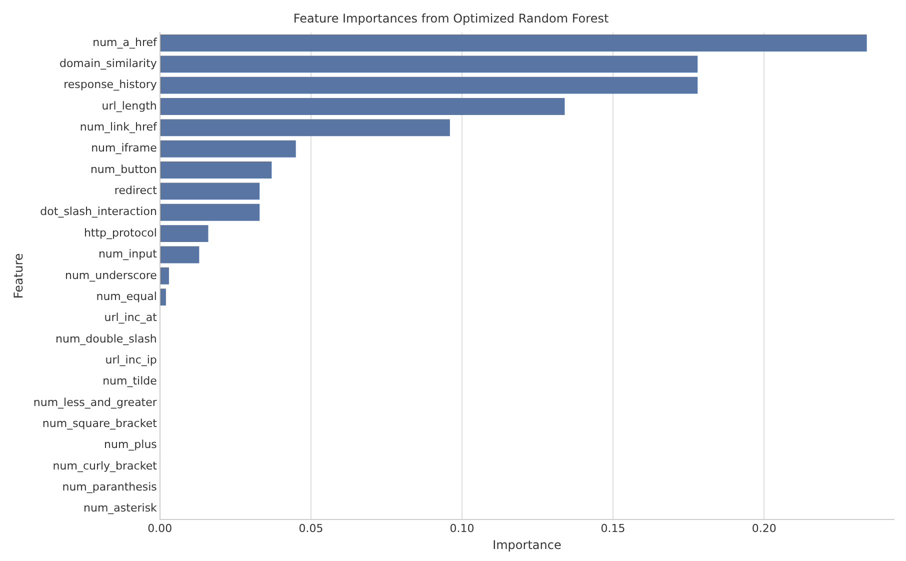  What do you see at coordinates (100, 423) in the screenshot?
I see `y-tick-label: num_square_bracket` at bounding box center [100, 423].